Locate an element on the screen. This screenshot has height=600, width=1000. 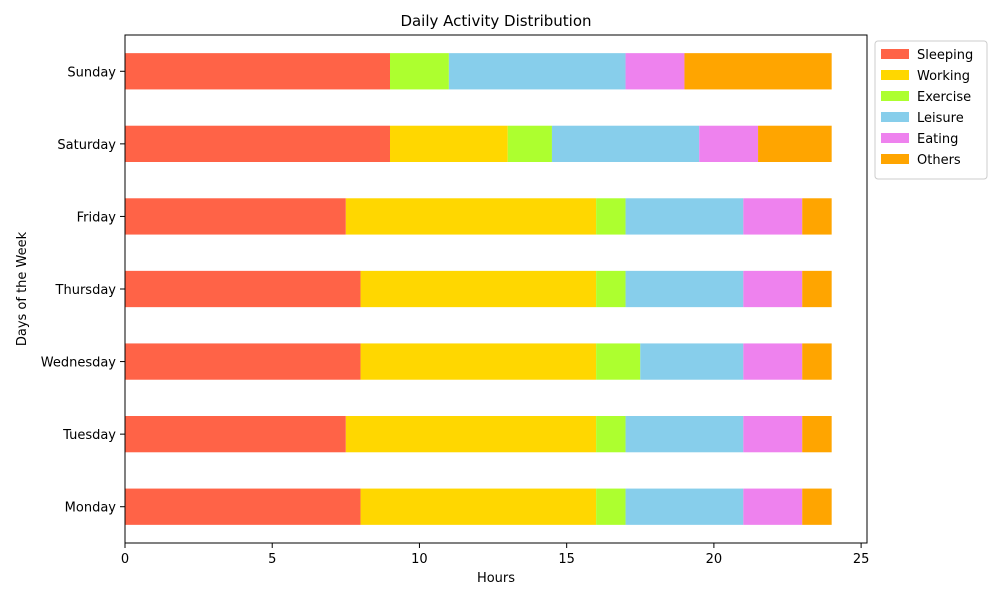
x-tick-label: 20 is located at coordinates (714, 559).